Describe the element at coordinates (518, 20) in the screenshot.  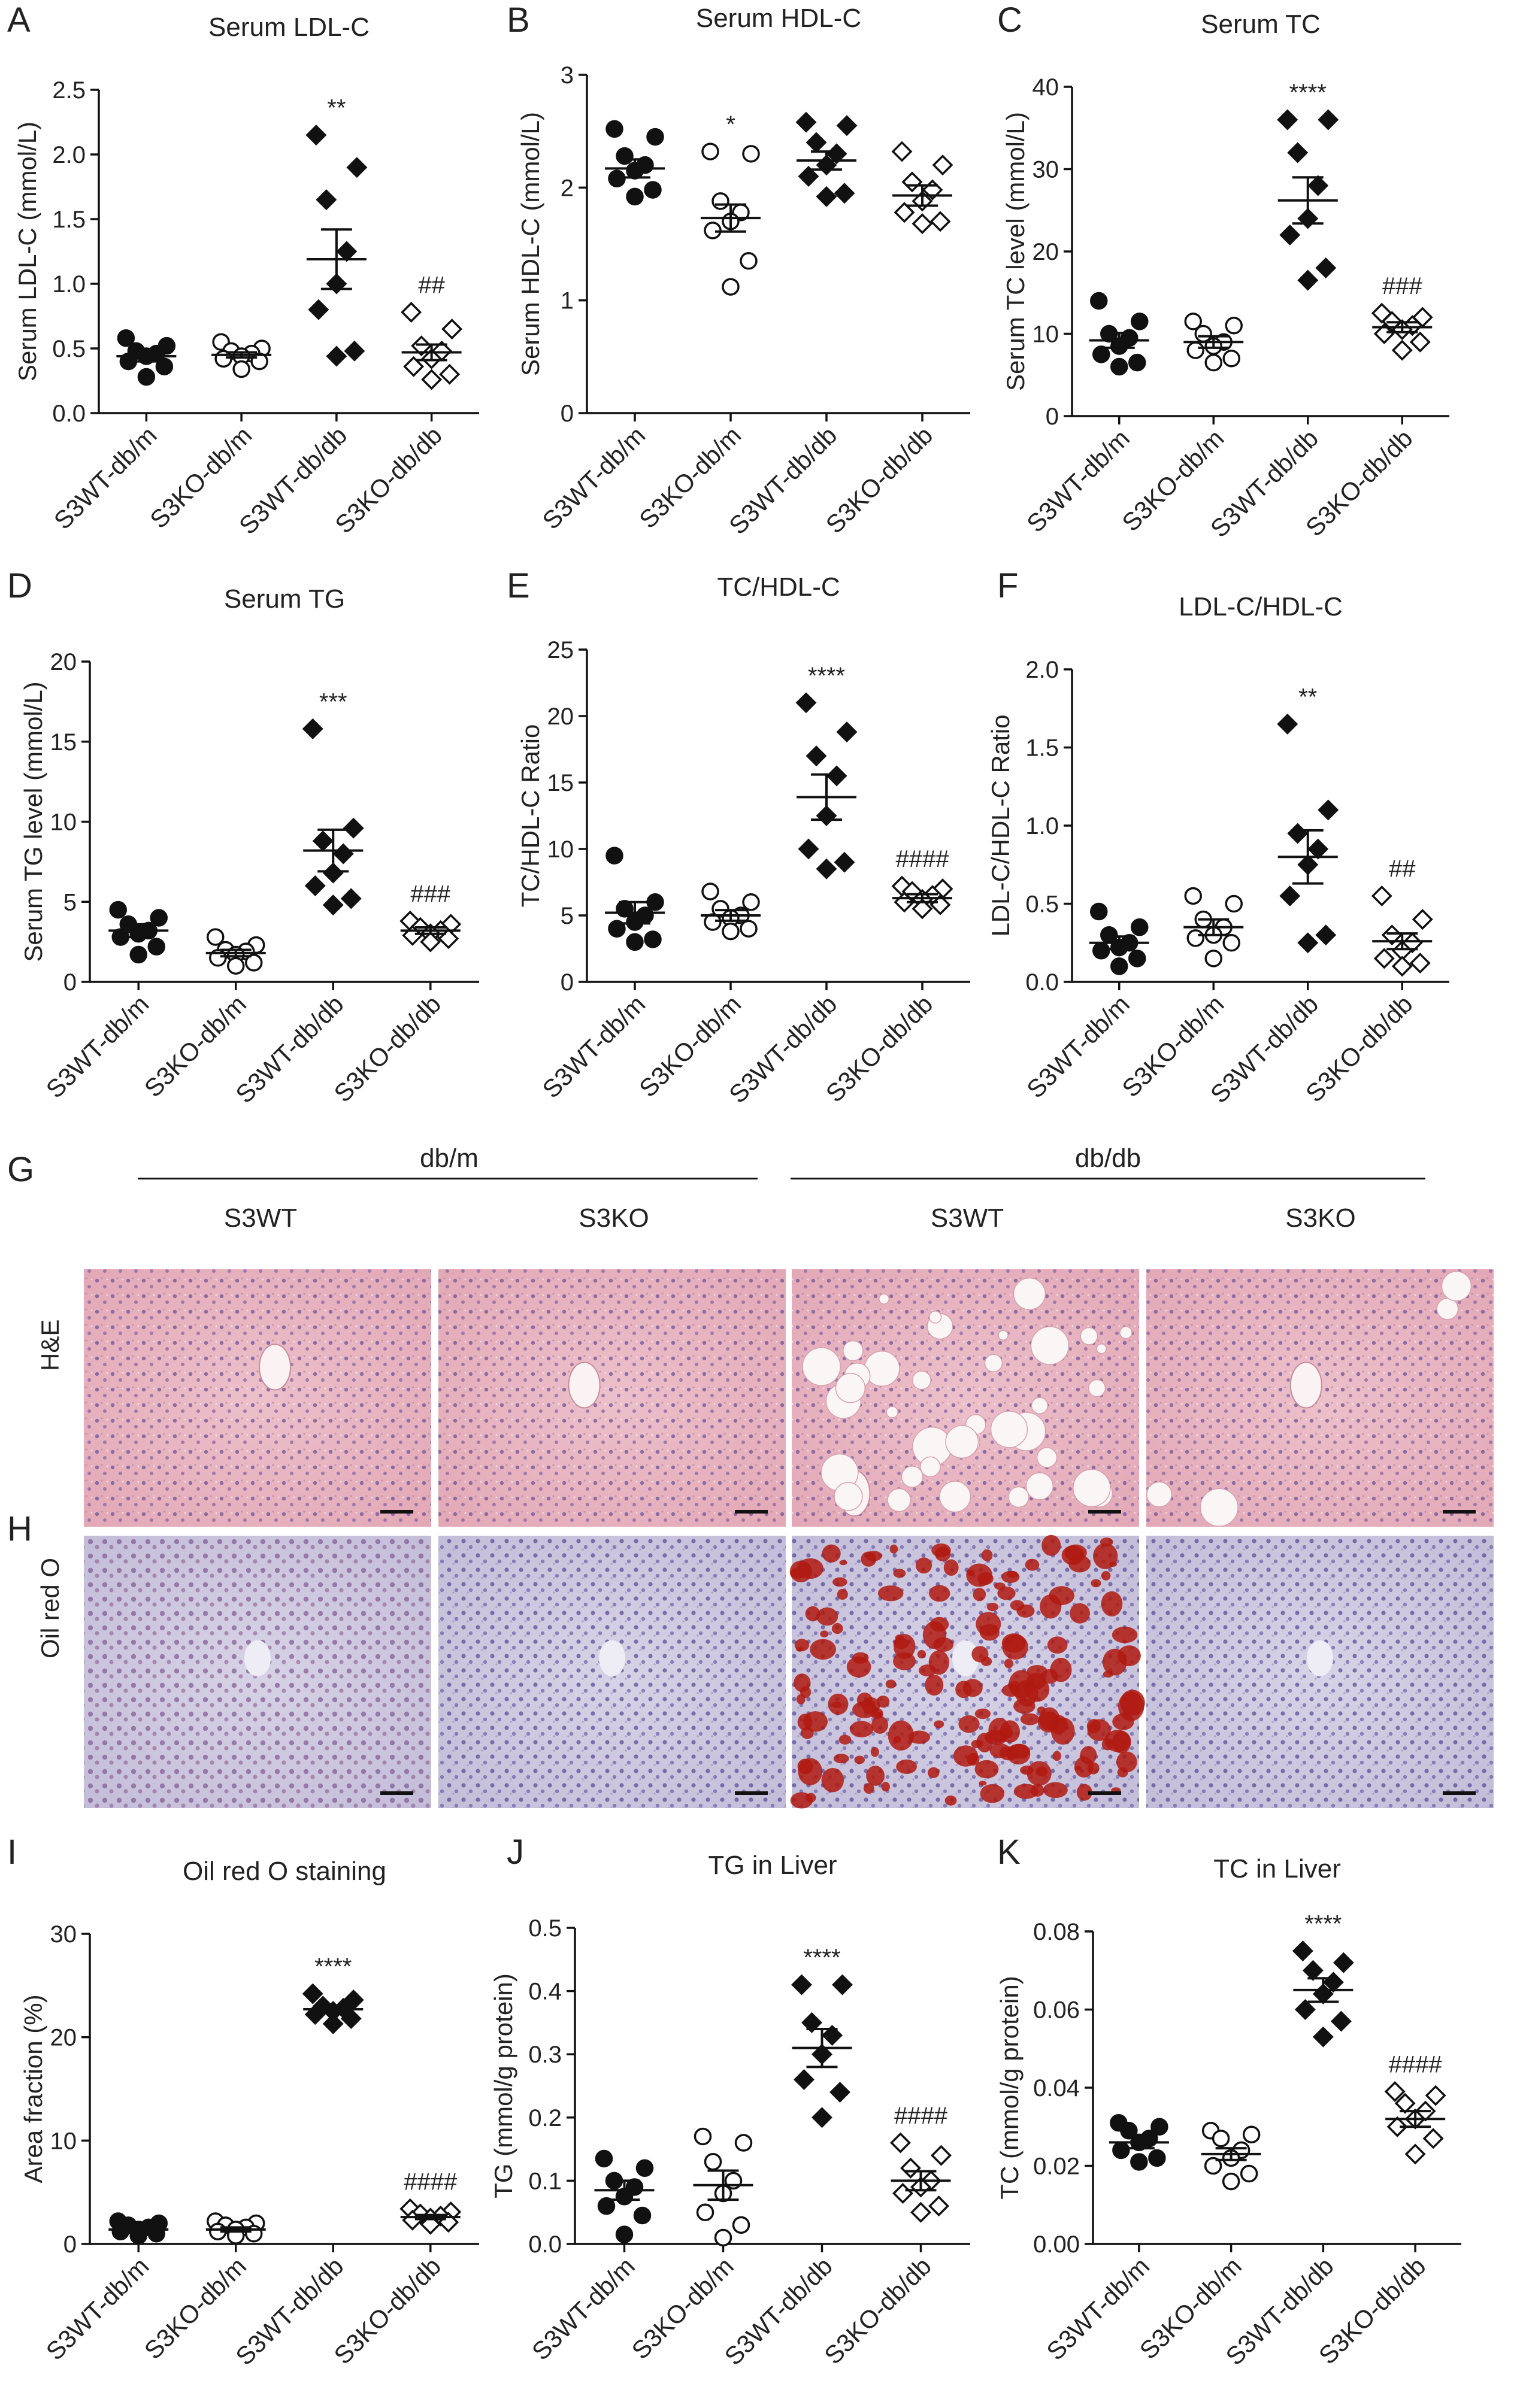
I see `panel-letter-b: B` at that location.